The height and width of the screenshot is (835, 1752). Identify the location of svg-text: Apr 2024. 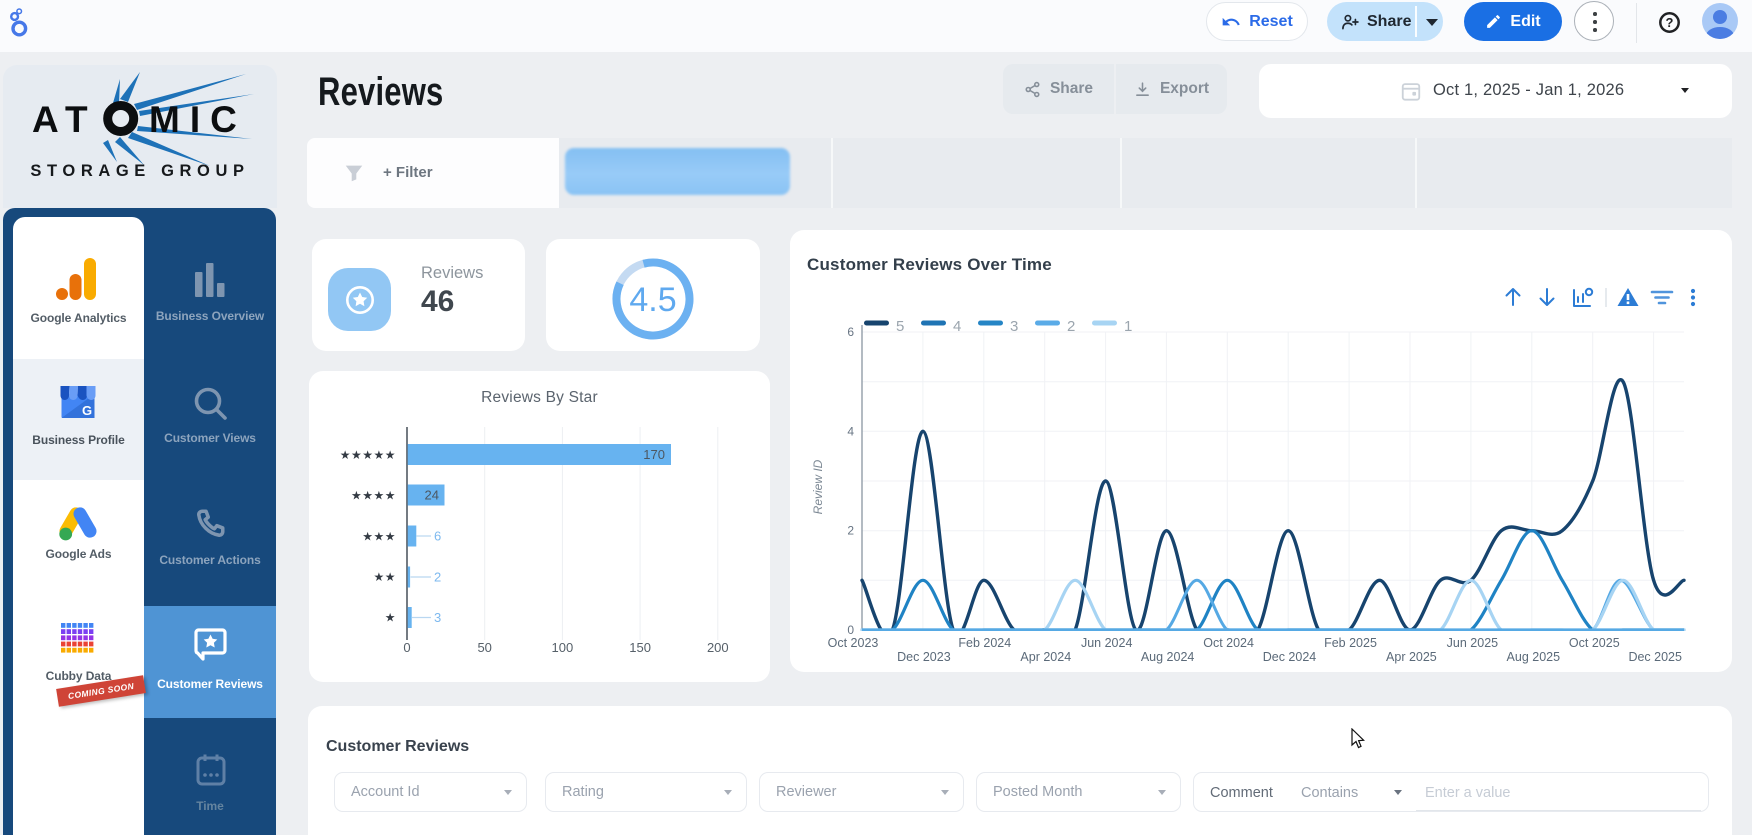
(1045, 657).